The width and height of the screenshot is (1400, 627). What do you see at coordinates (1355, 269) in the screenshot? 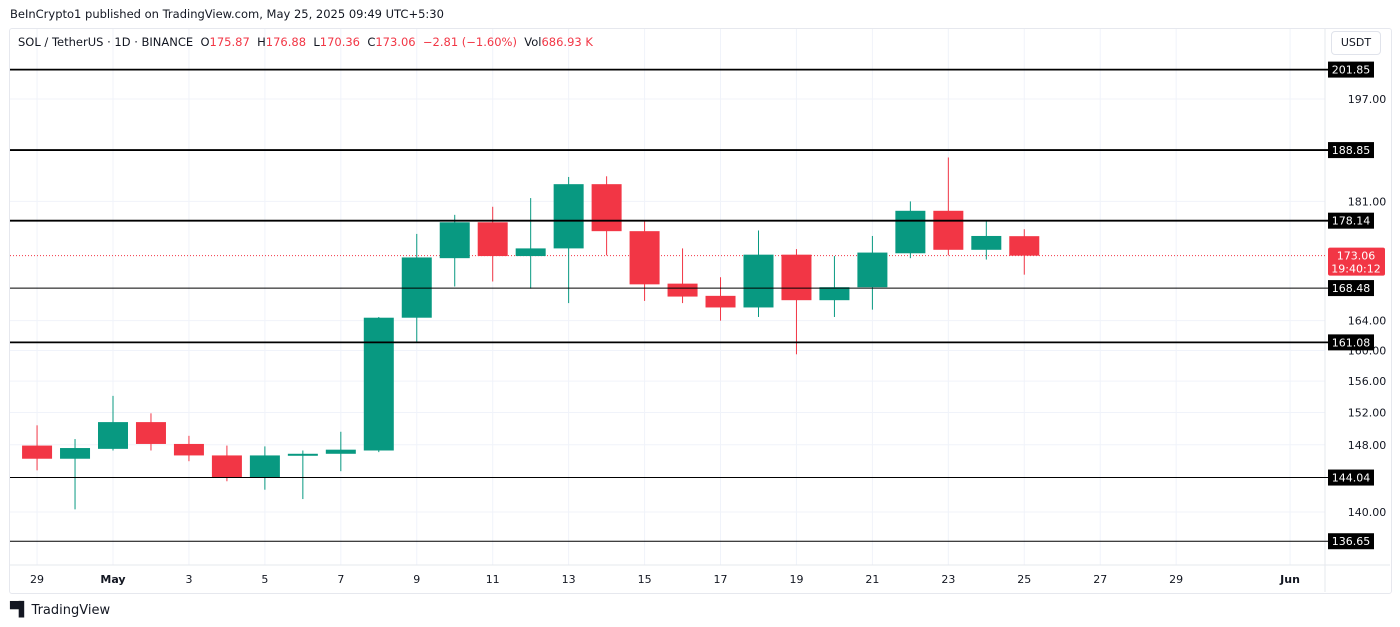
I see `bar-countdown-label: 19:40:12` at bounding box center [1355, 269].